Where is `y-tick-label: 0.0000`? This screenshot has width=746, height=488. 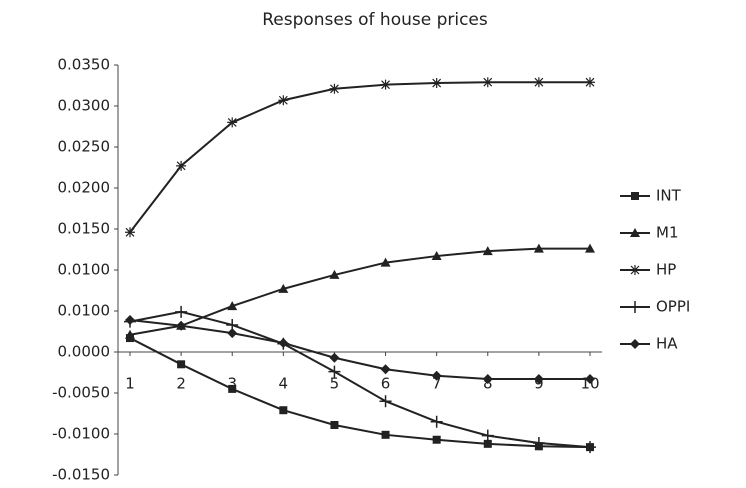
y-tick-label: 0.0000 is located at coordinates (84, 352).